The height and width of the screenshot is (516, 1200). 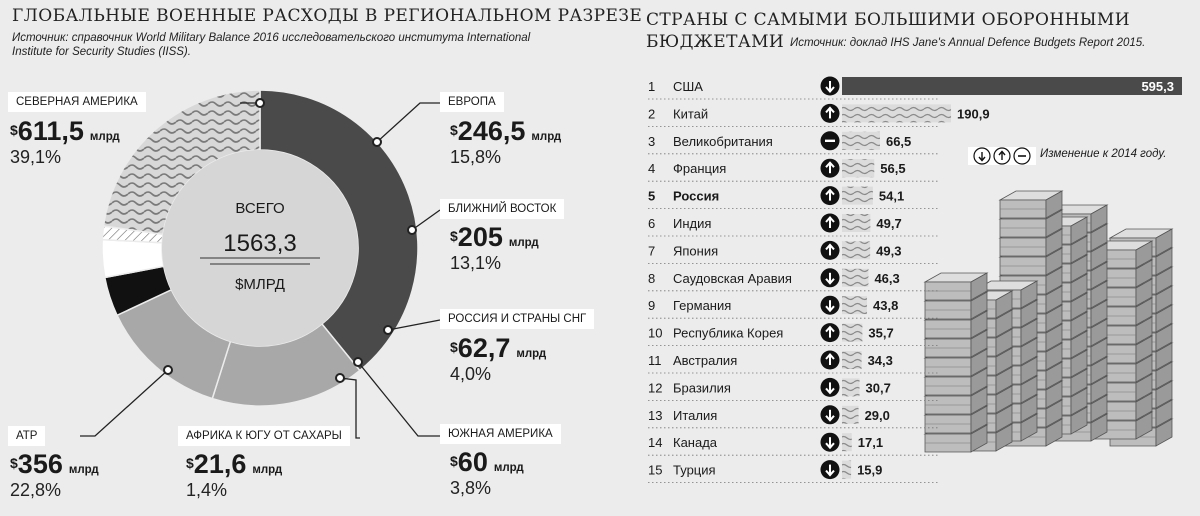 What do you see at coordinates (408, 122) in the screenshot?
I see `leader-europe` at bounding box center [408, 122].